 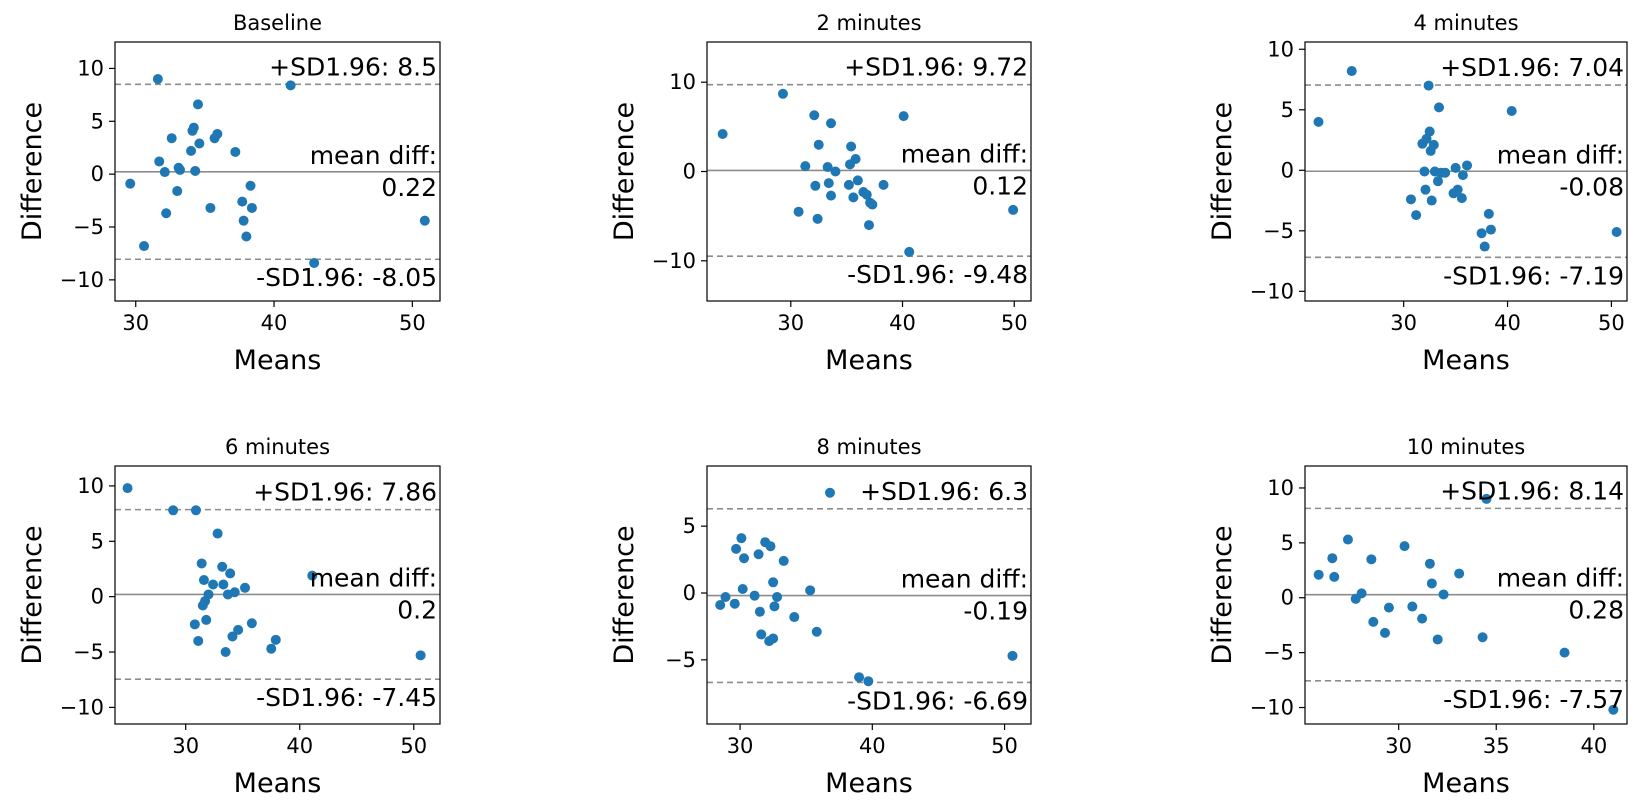 I want to click on panel-title: 2 minutes, so click(x=868, y=23).